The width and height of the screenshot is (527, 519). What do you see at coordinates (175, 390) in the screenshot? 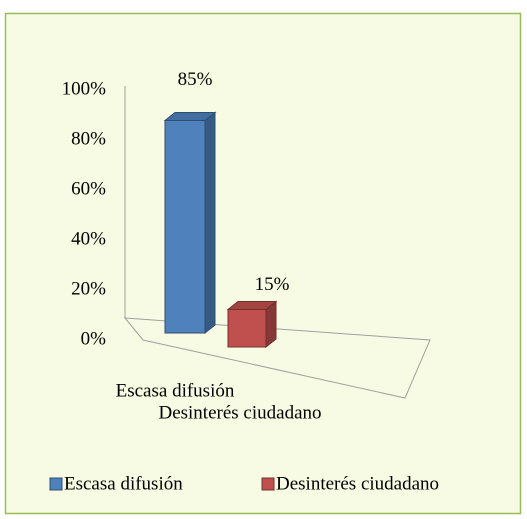
I see `x-tick-label: Escasa difusión` at bounding box center [175, 390].